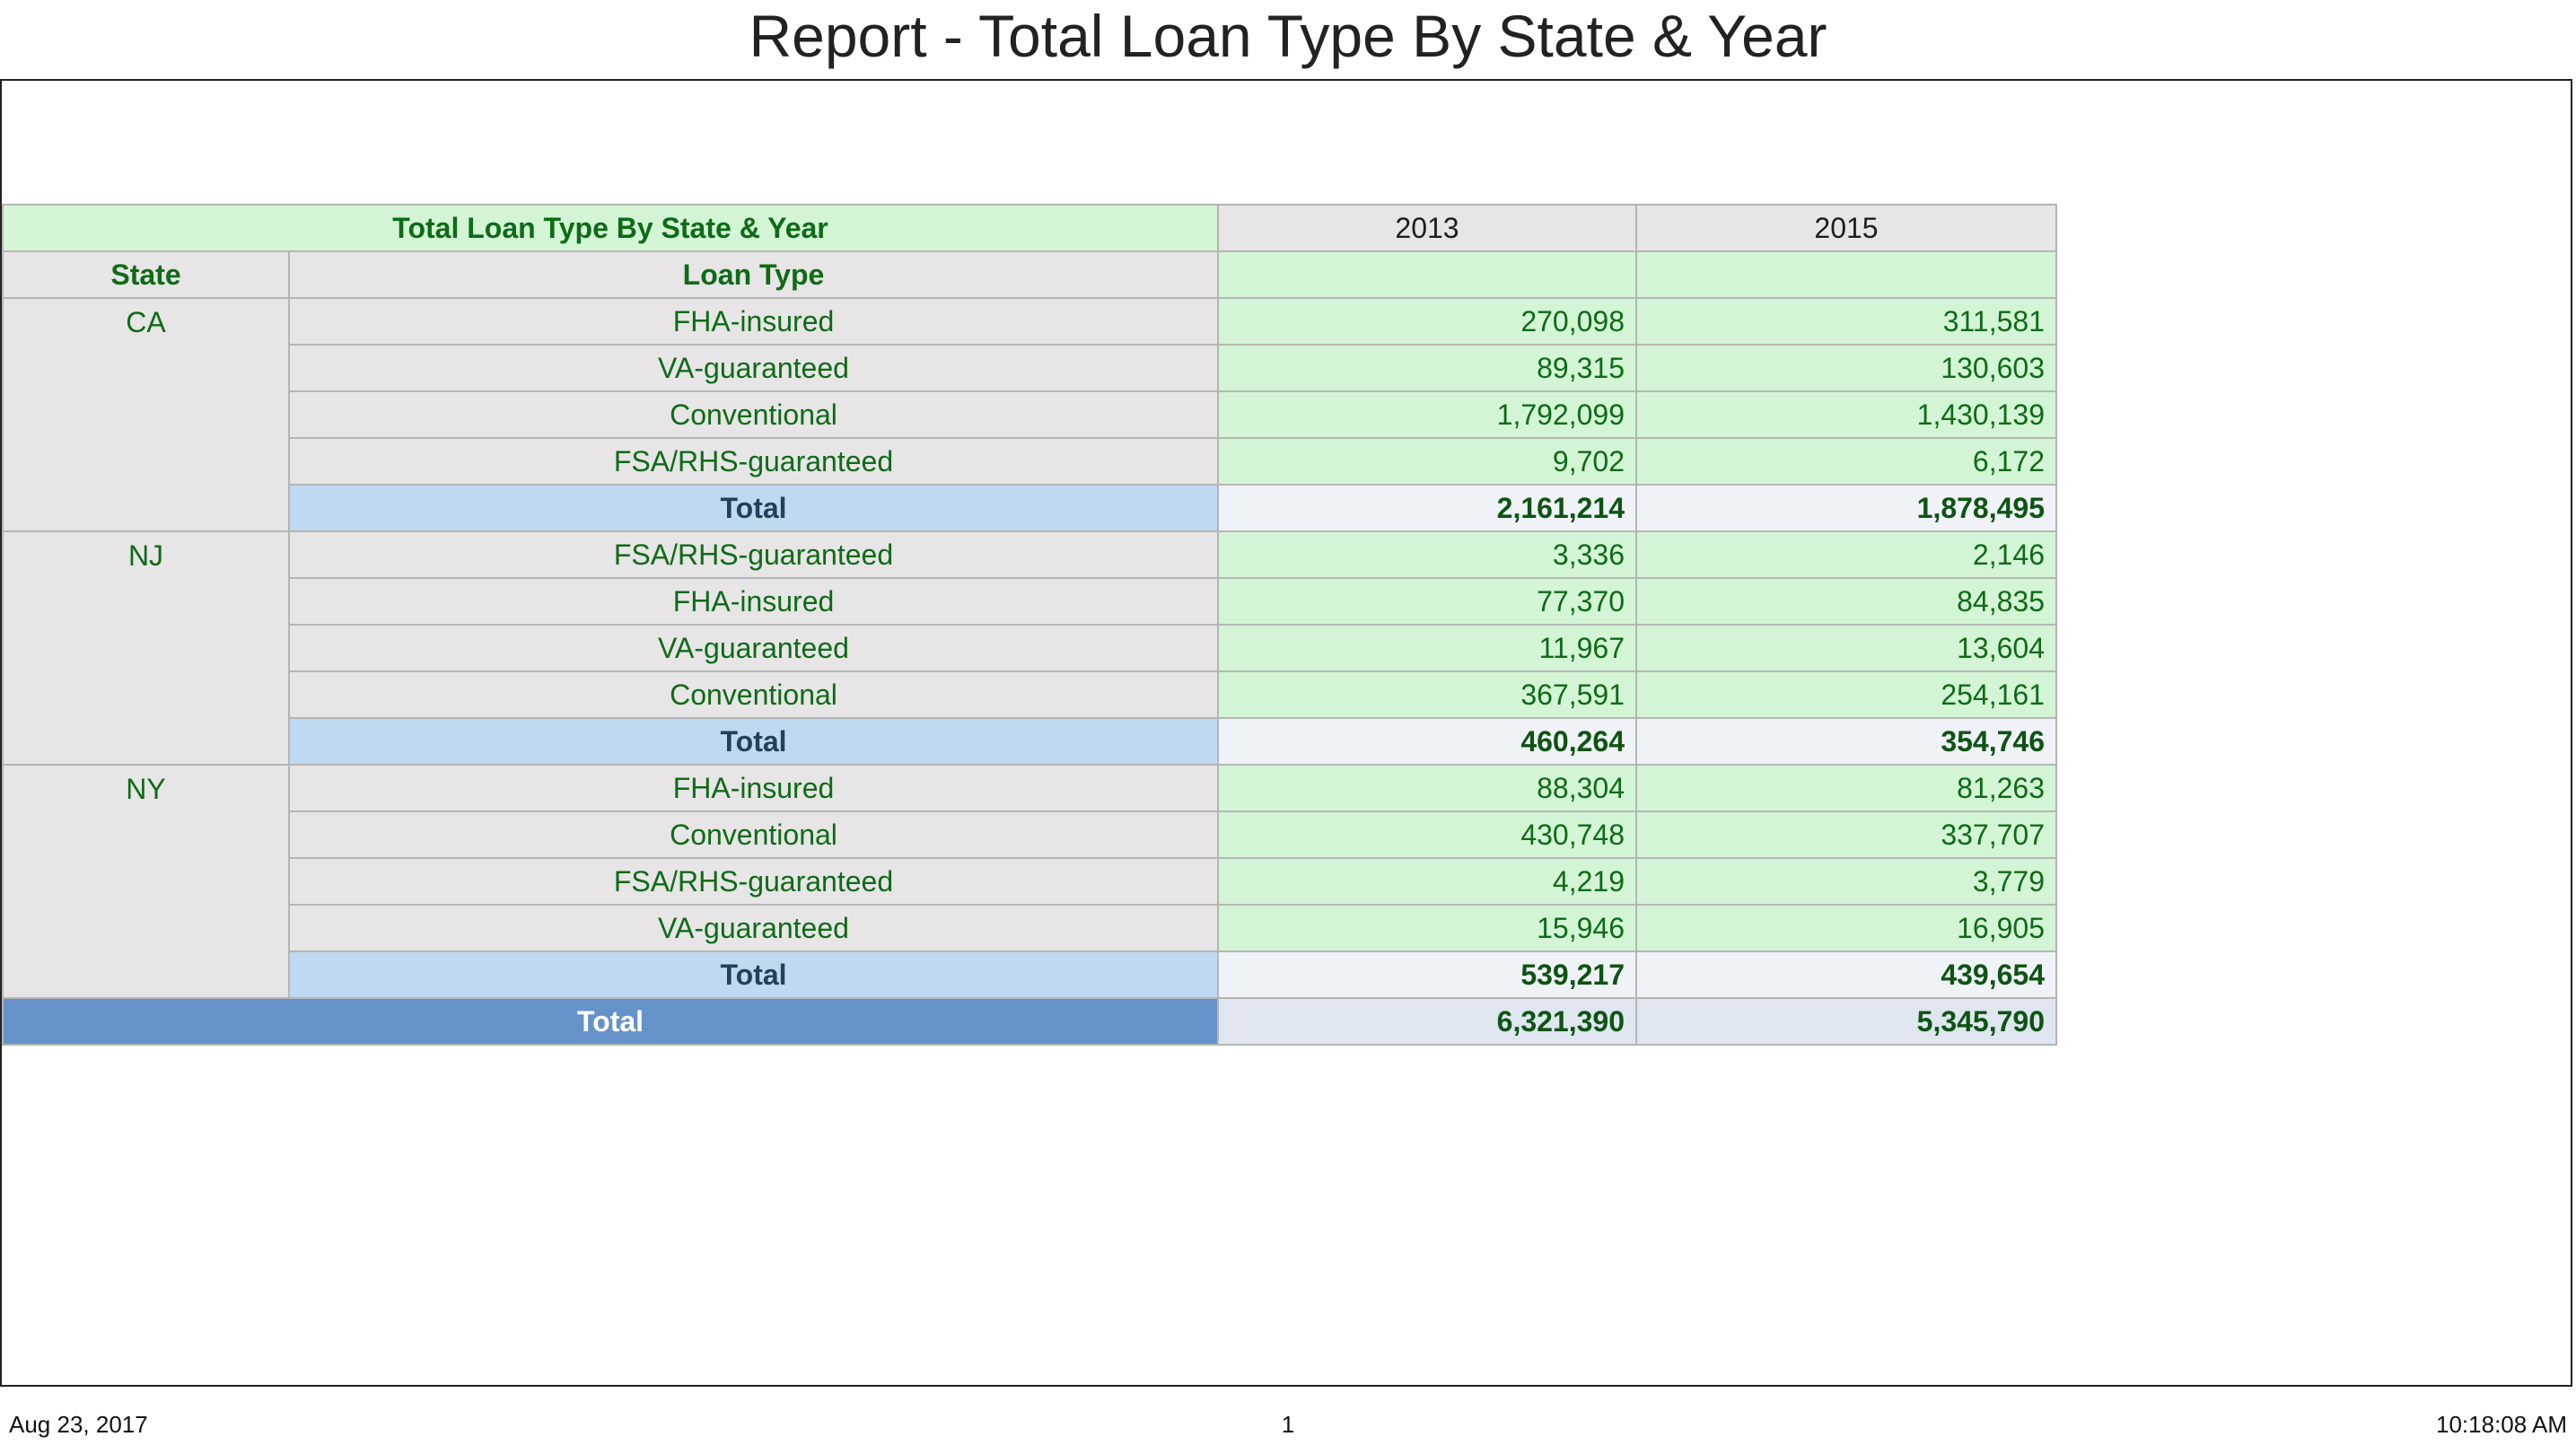 This screenshot has height=1454, width=2576. What do you see at coordinates (1846, 321) in the screenshot?
I see `value-cell-2015: 311,581` at bounding box center [1846, 321].